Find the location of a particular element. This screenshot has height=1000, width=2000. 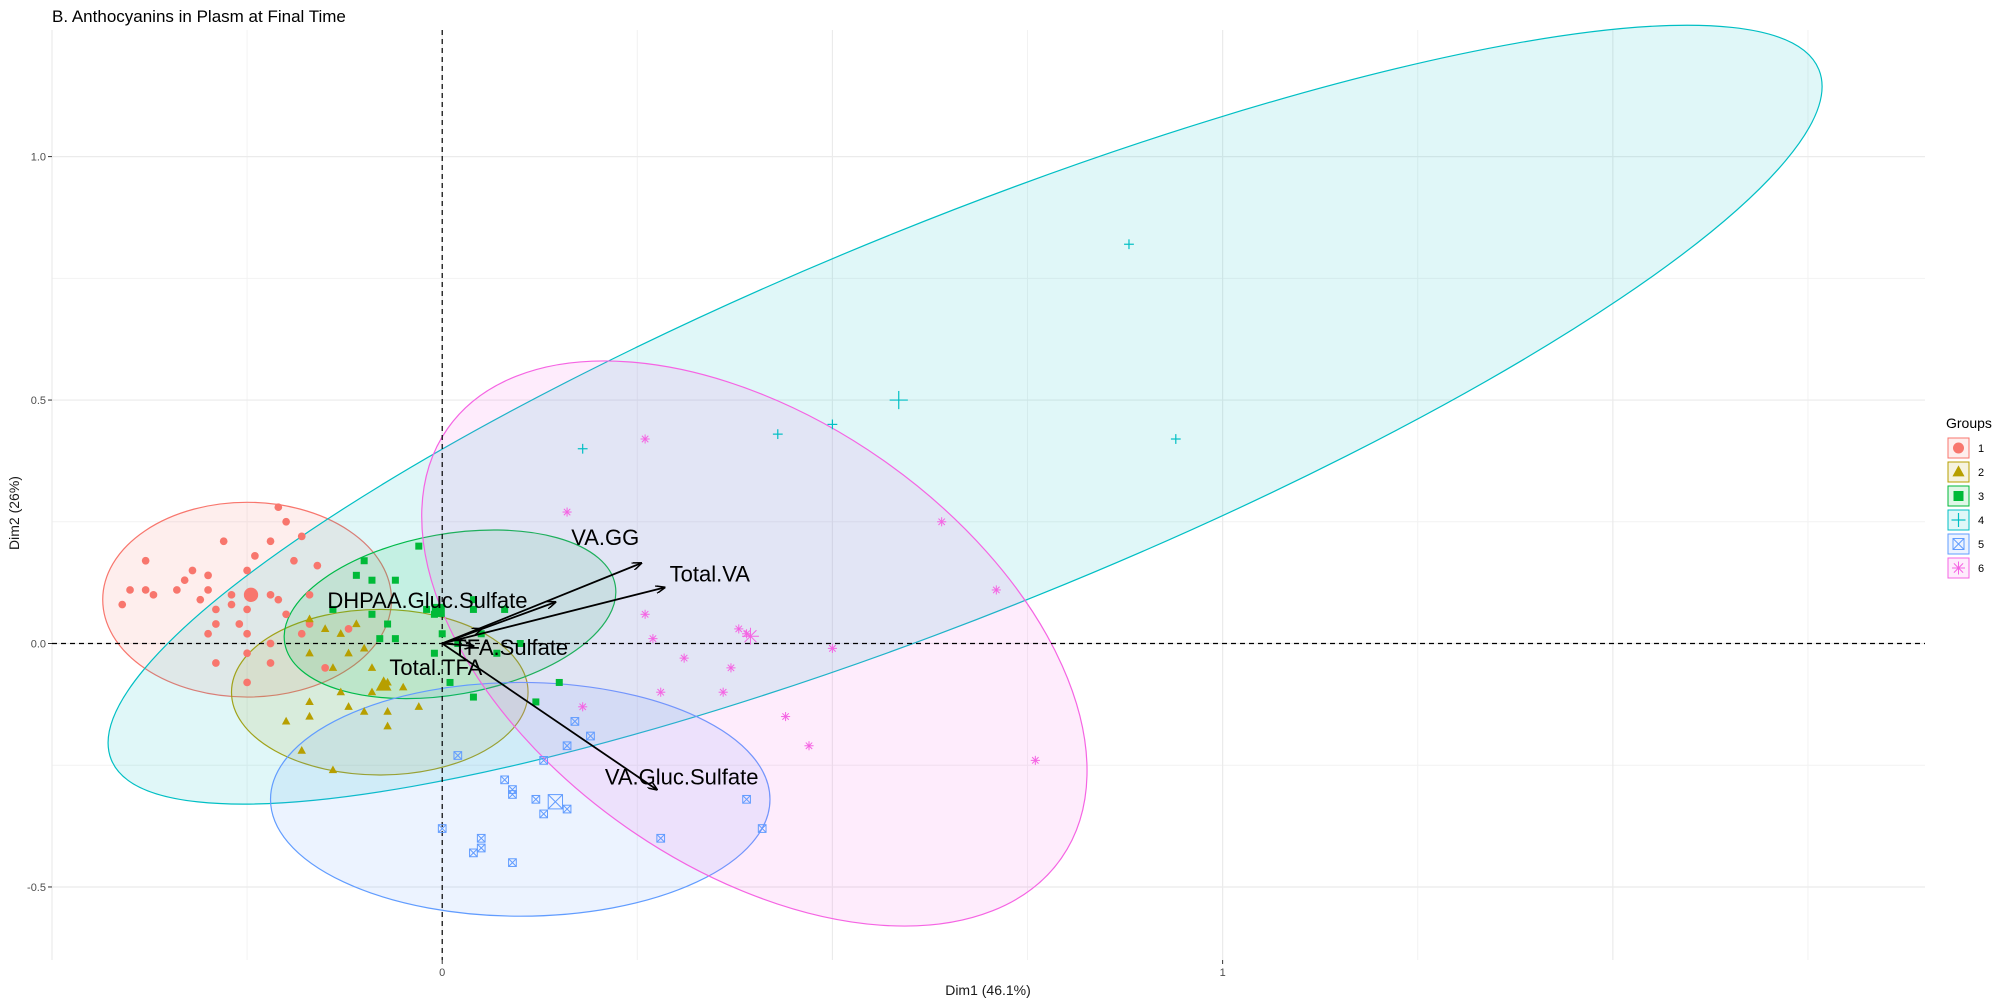

legend-label: 5 is located at coordinates (1981, 545).